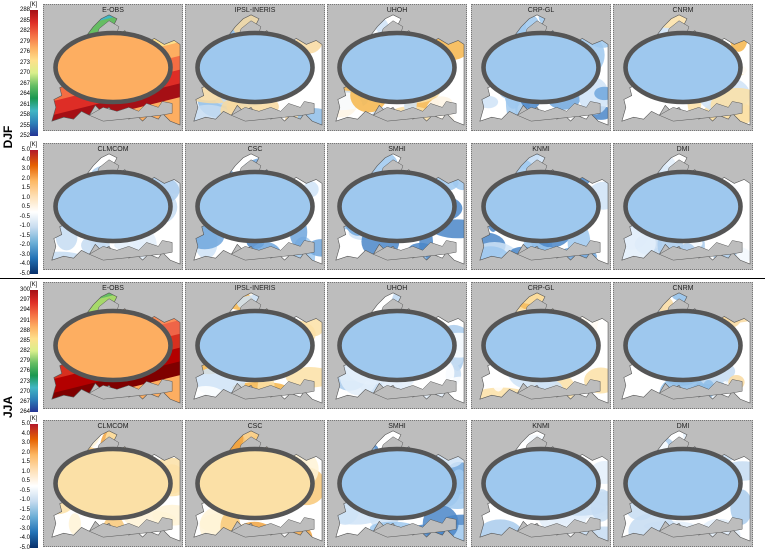 This screenshot has width=765, height=552. I want to click on colorbar-tick-label: -1.0, so click(24, 226).